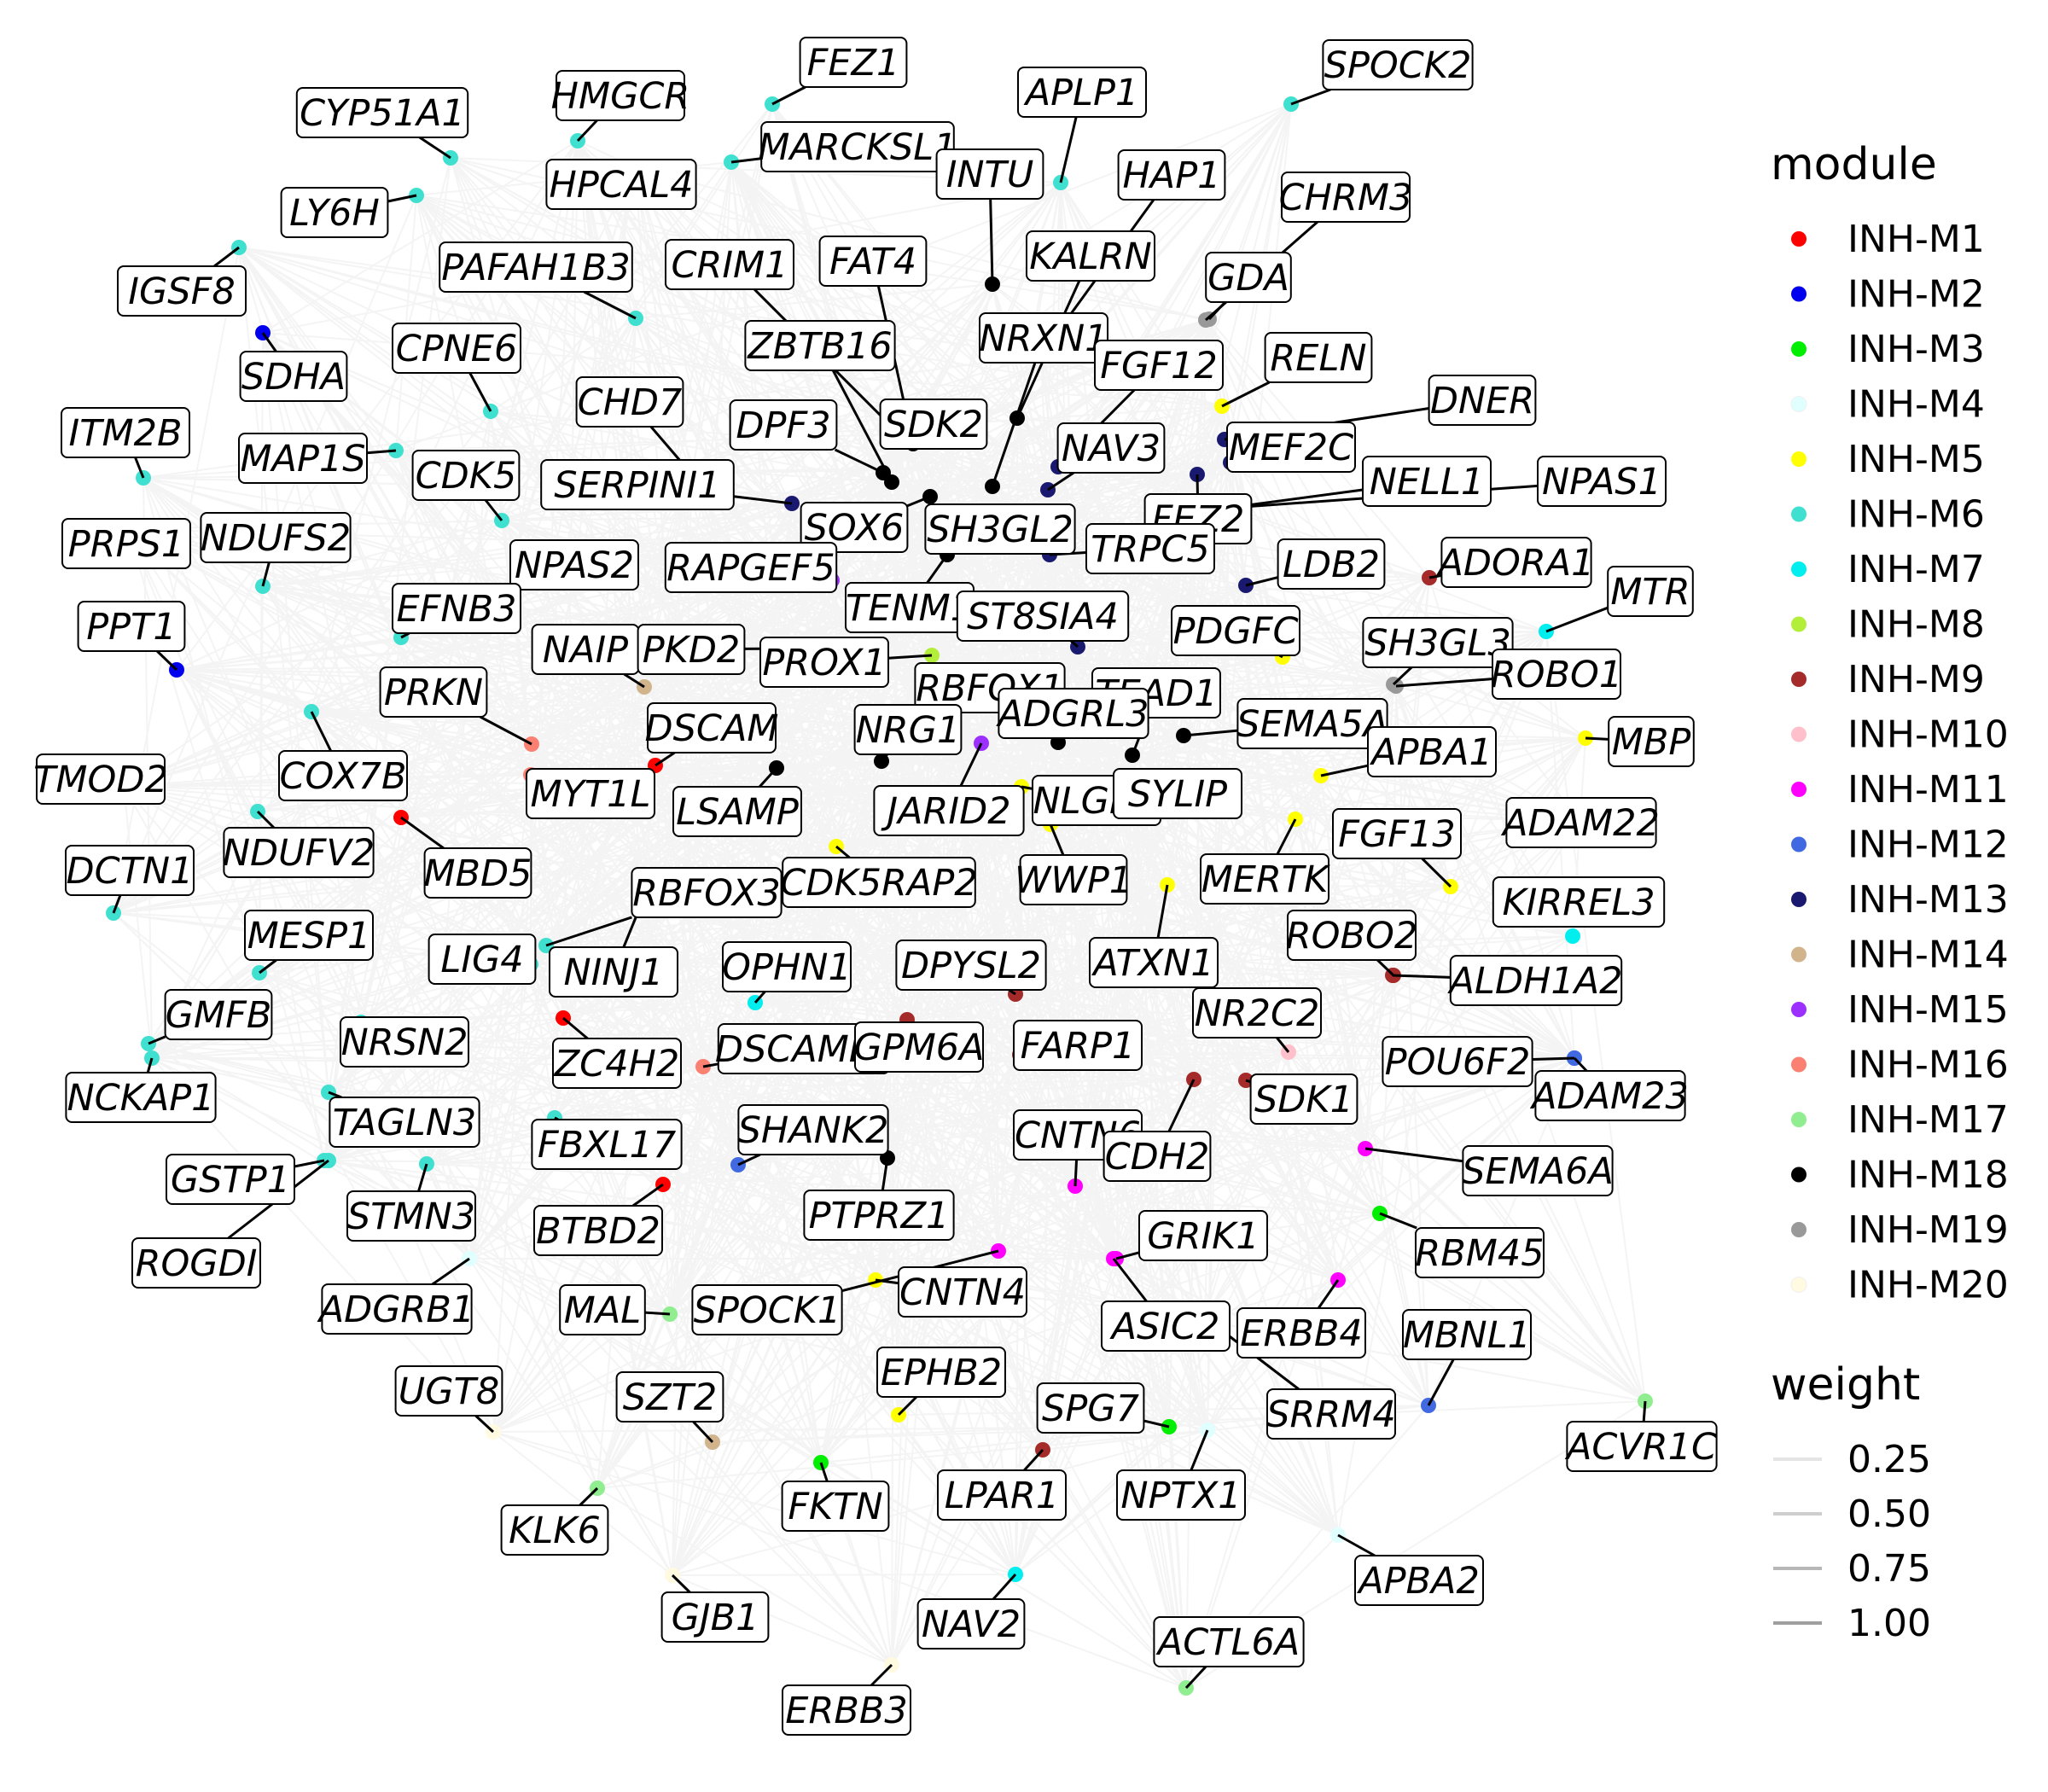 The image size is (2048, 1792). I want to click on leader-pou6f2, so click(1553, 1058).